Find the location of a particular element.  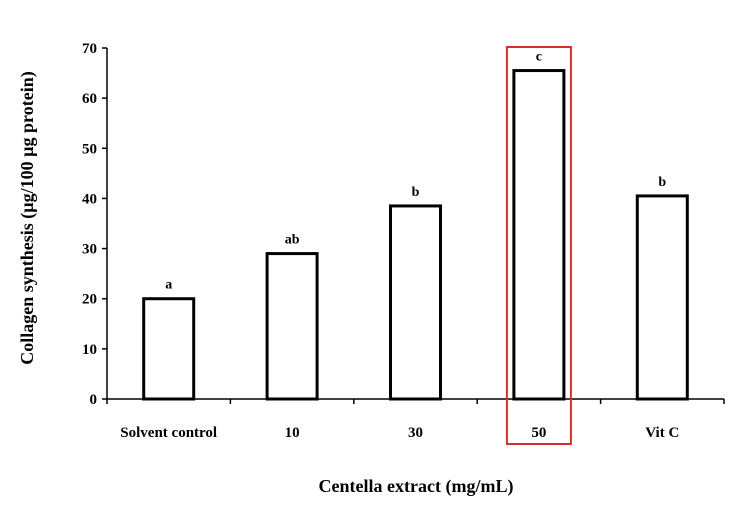

x-tick-label: 50 is located at coordinates (538, 433).